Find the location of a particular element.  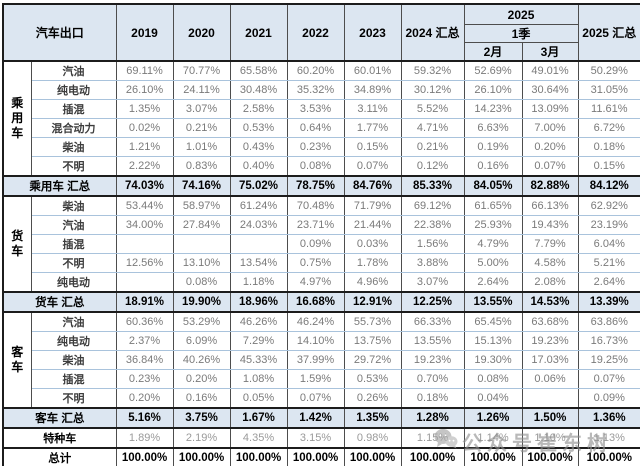

data-cell: 55.73% is located at coordinates (372, 321).